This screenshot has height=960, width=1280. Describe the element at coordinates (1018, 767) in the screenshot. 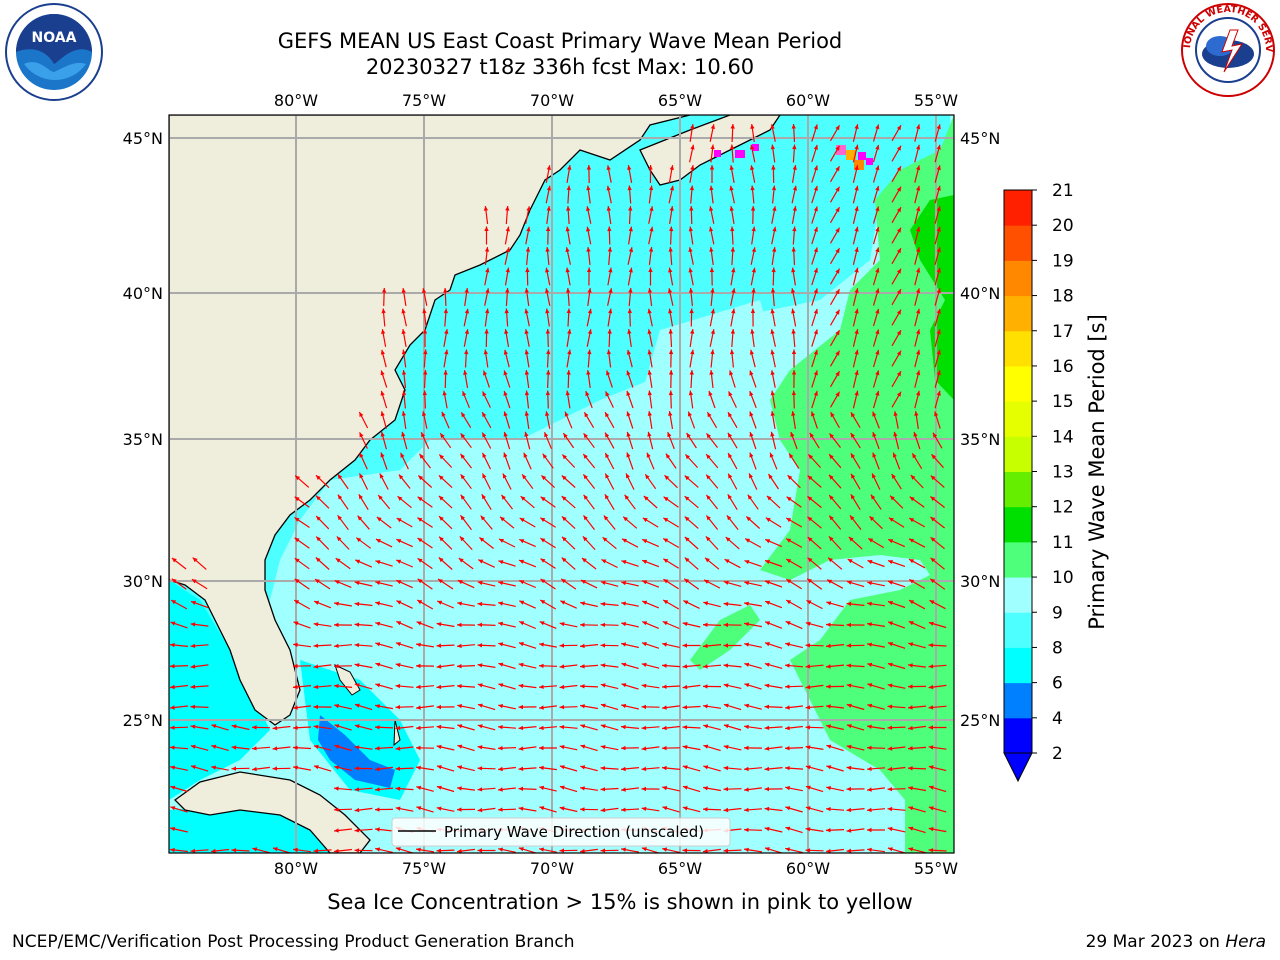

I see `colorbar-extend-min` at that location.